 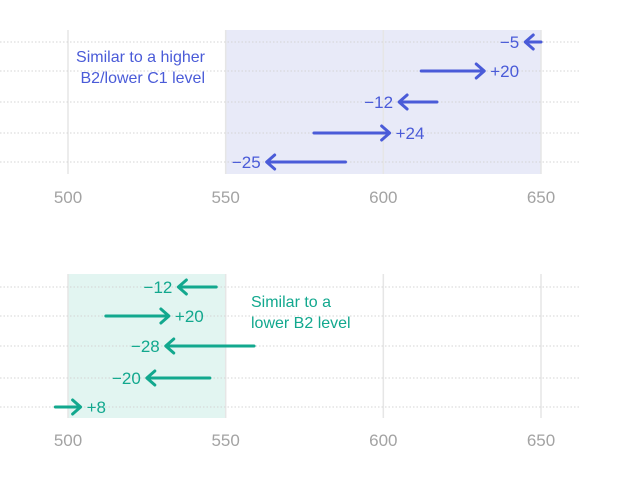 I want to click on arrow-change-label: −20, so click(x=126, y=378).